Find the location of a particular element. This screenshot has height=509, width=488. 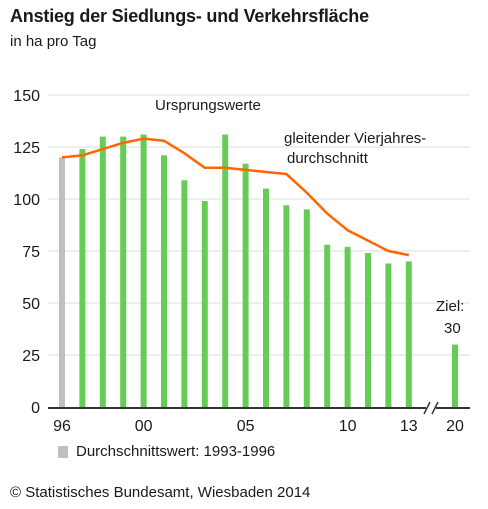

bar-average is located at coordinates (62, 282).